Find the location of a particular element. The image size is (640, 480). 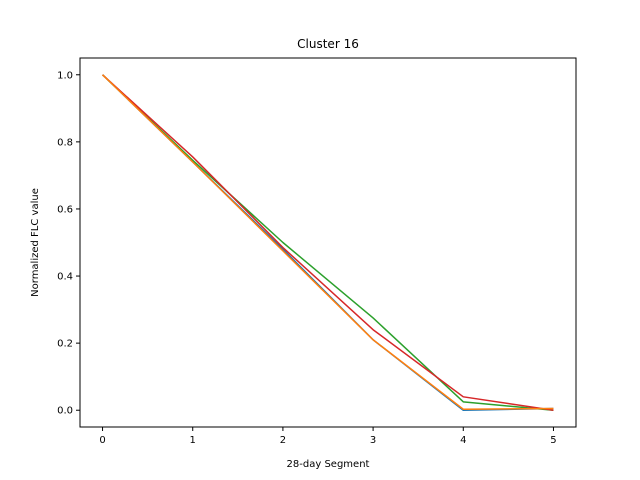

y-tick-label: 1.0 is located at coordinates (65, 75).